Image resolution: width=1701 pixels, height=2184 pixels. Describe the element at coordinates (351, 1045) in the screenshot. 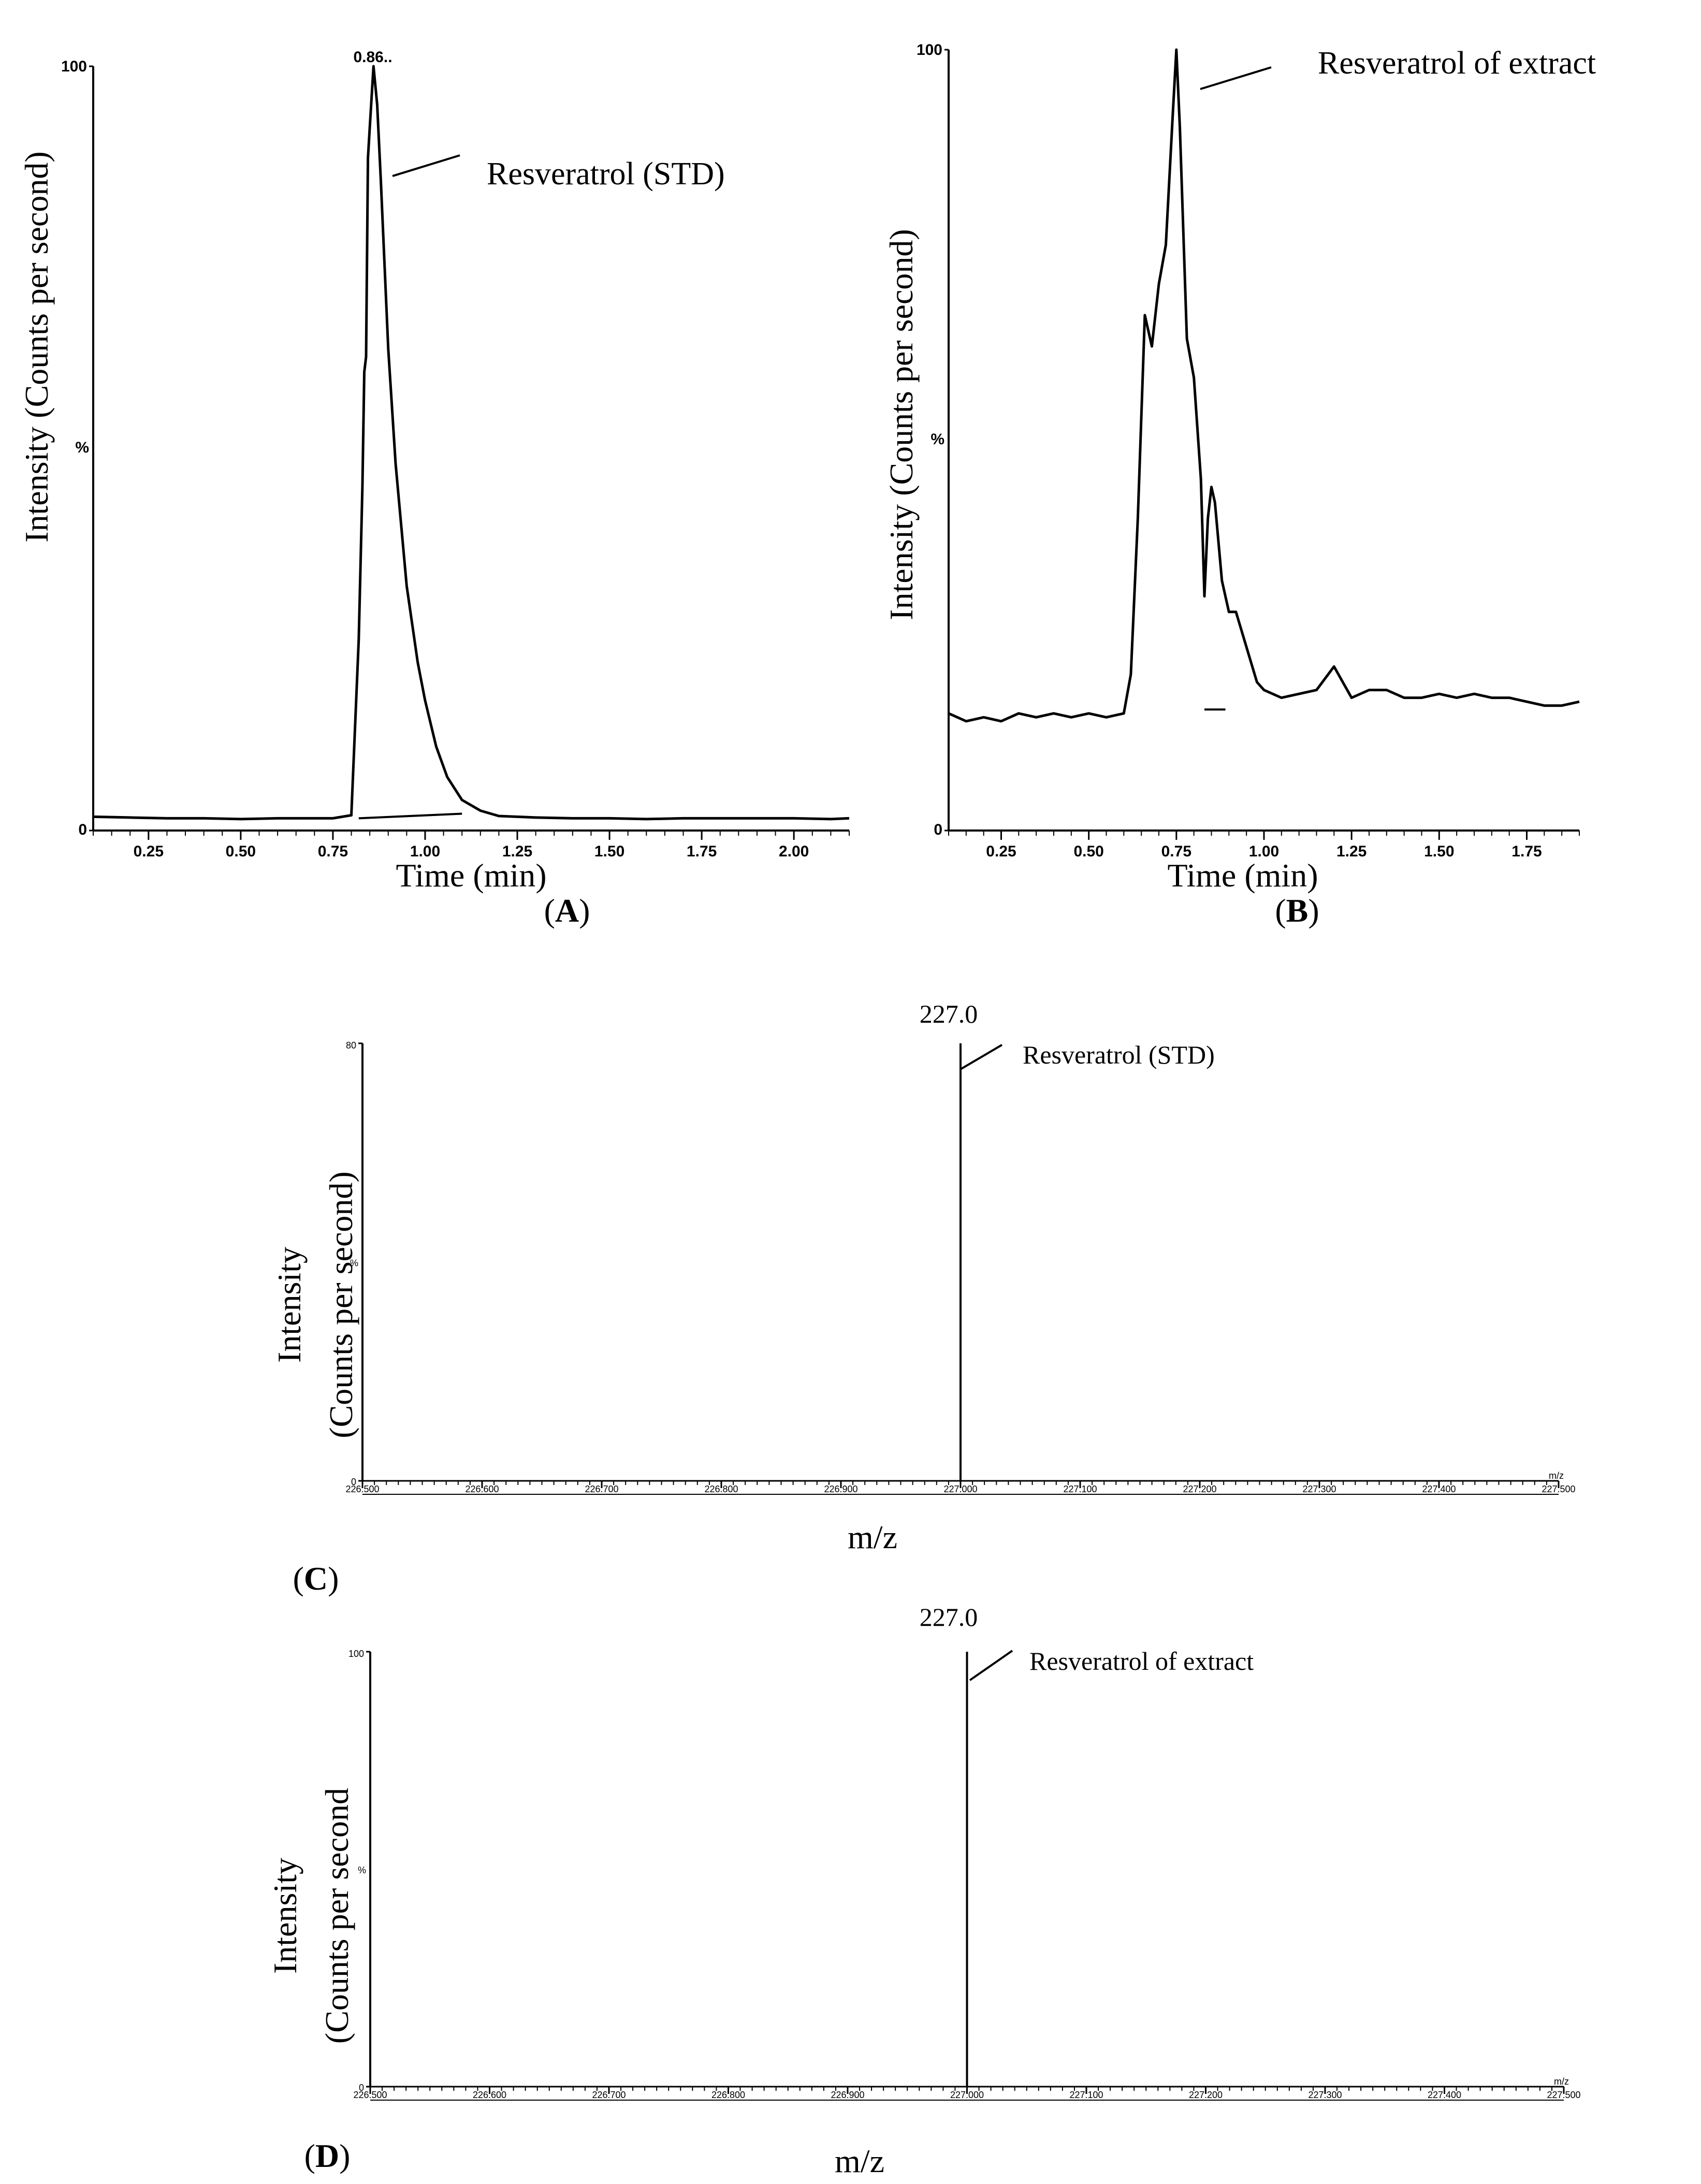

I see `y-tick-label: 80` at that location.